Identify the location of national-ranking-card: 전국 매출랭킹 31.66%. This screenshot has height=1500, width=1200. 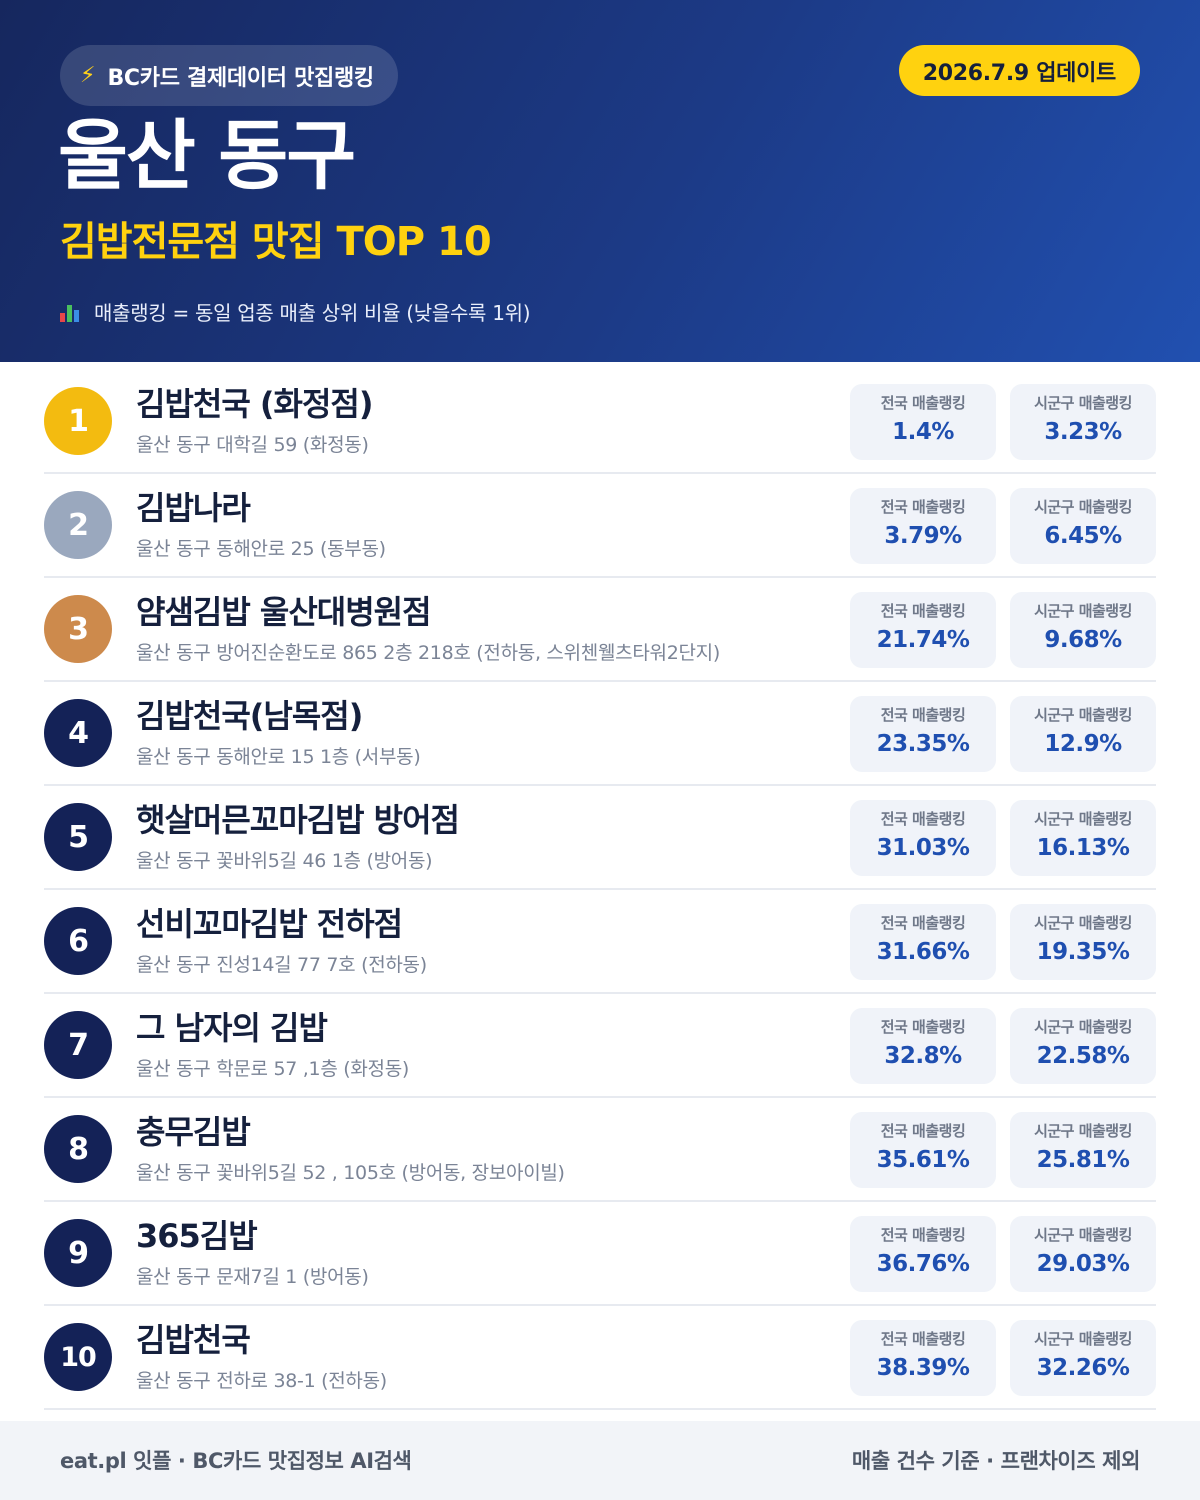
(923, 942).